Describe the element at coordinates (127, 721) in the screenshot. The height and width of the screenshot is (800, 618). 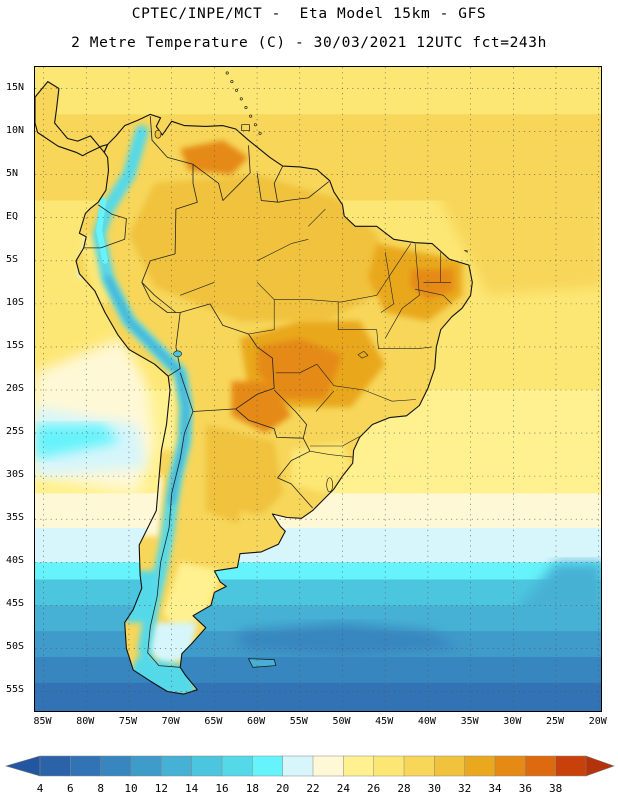
I see `lon-tick-label: 75W` at that location.